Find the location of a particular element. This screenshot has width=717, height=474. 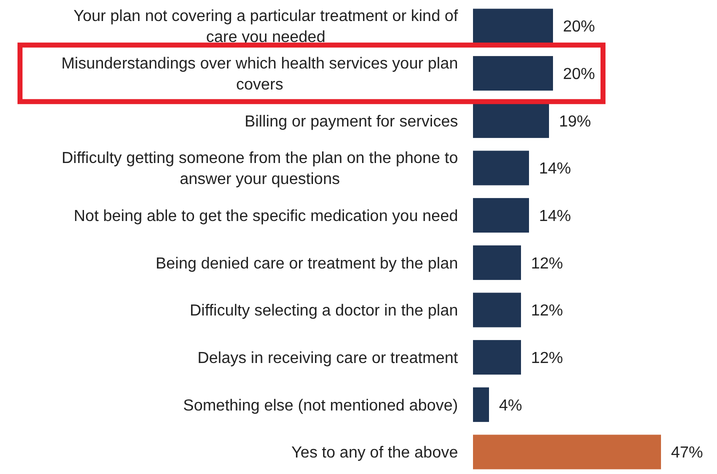

y-tick-label: Misunderstandings over which health services your plan covers is located at coordinates (259, 74).